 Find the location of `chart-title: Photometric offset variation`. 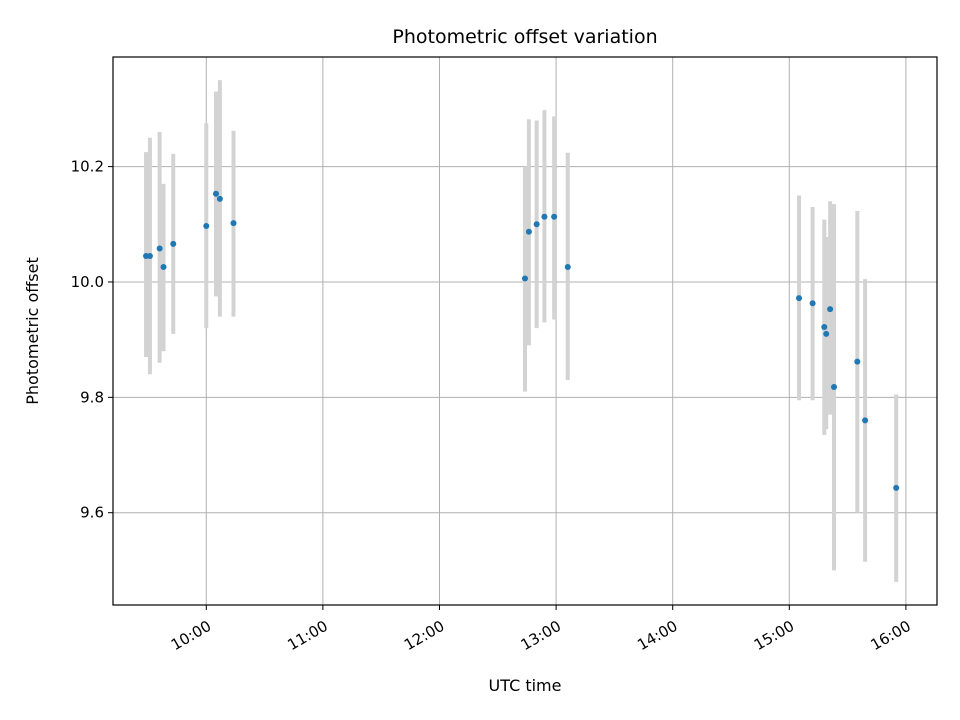

chart-title: Photometric offset variation is located at coordinates (524, 37).